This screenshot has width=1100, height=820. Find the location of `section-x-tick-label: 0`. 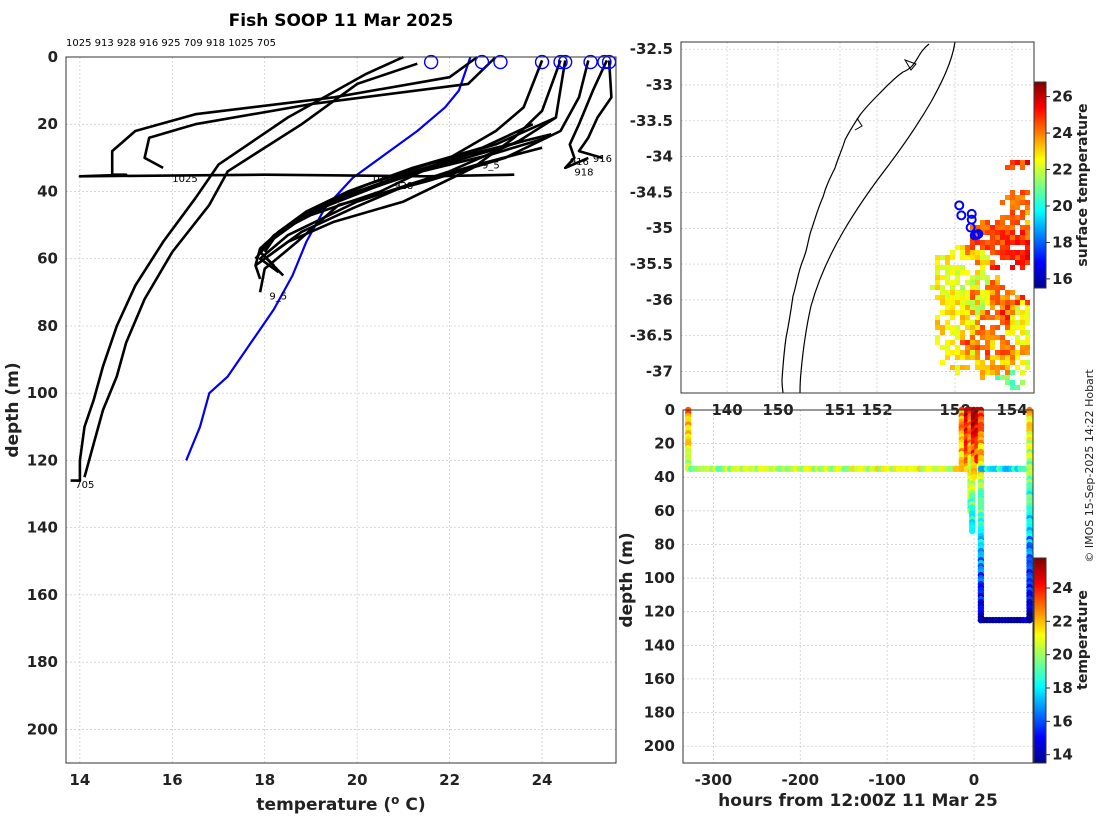

section-x-tick-label: 0 is located at coordinates (974, 780).